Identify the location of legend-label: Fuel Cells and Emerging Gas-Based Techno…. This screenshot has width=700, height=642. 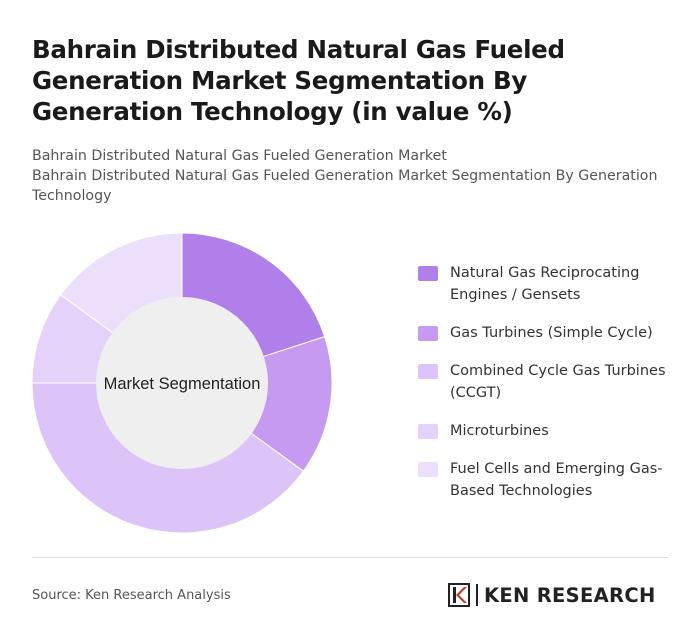
(556, 480).